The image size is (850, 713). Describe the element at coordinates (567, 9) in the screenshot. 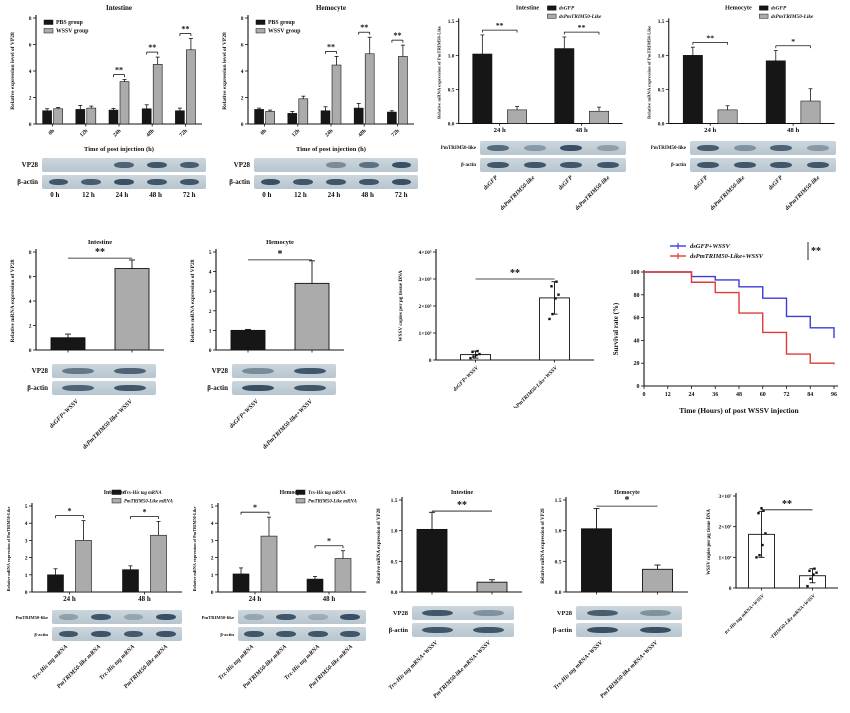

I see `legend-label: dsGFP` at that location.